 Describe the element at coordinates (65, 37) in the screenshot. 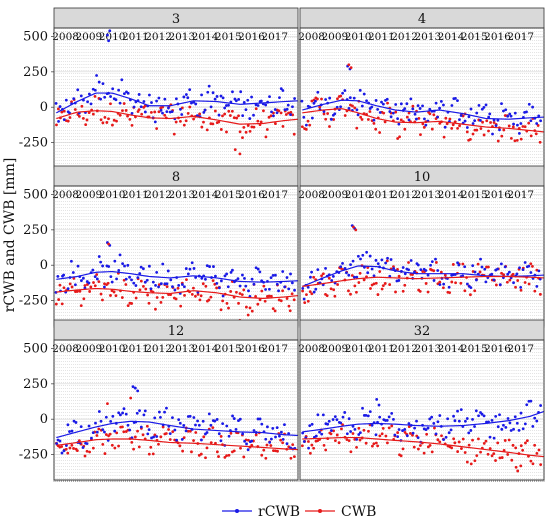

I see `year-label: 2008` at that location.